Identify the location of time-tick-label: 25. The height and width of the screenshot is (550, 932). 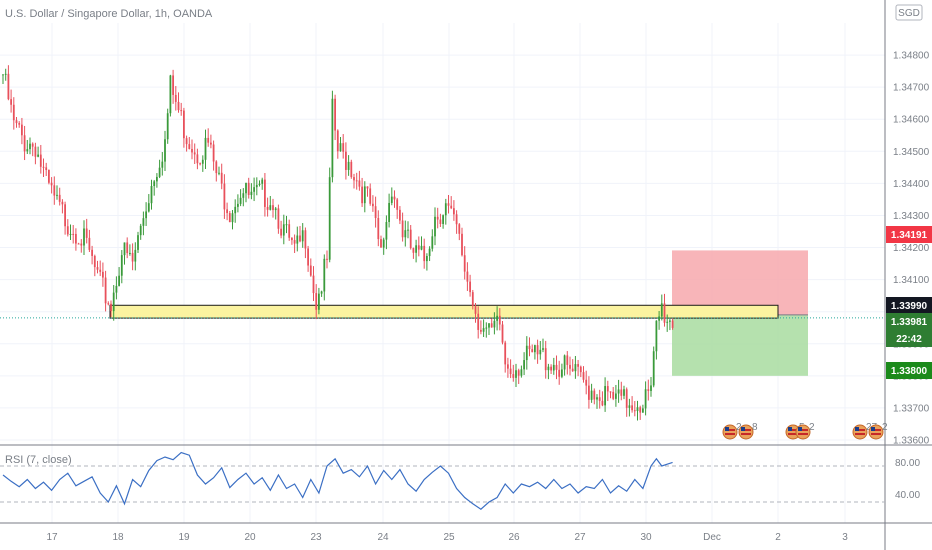
(449, 537).